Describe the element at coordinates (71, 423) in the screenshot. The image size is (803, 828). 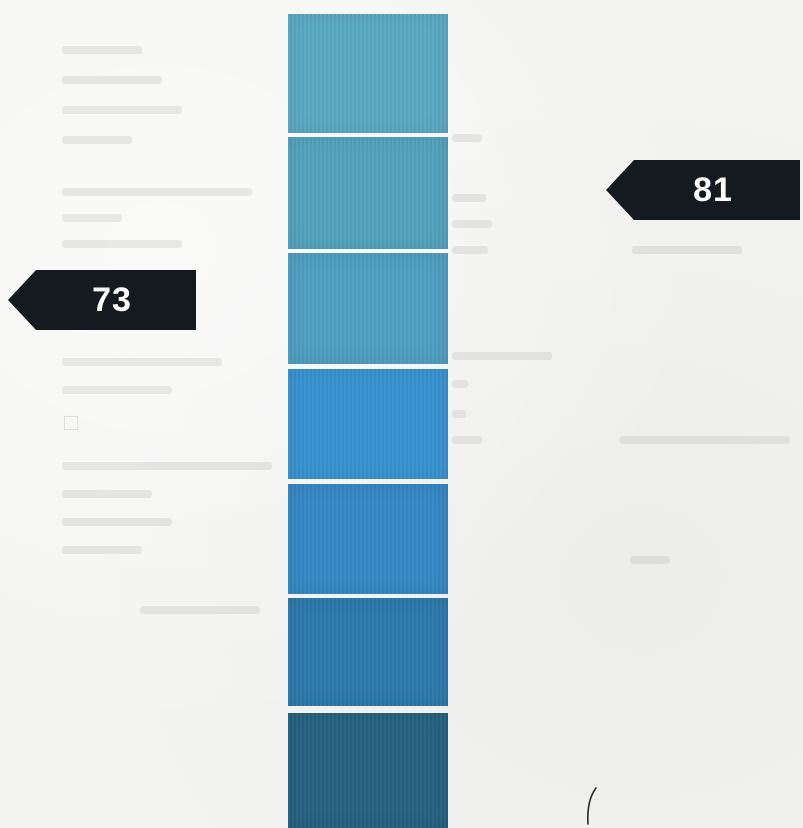
I see `faint-checkbox` at that location.